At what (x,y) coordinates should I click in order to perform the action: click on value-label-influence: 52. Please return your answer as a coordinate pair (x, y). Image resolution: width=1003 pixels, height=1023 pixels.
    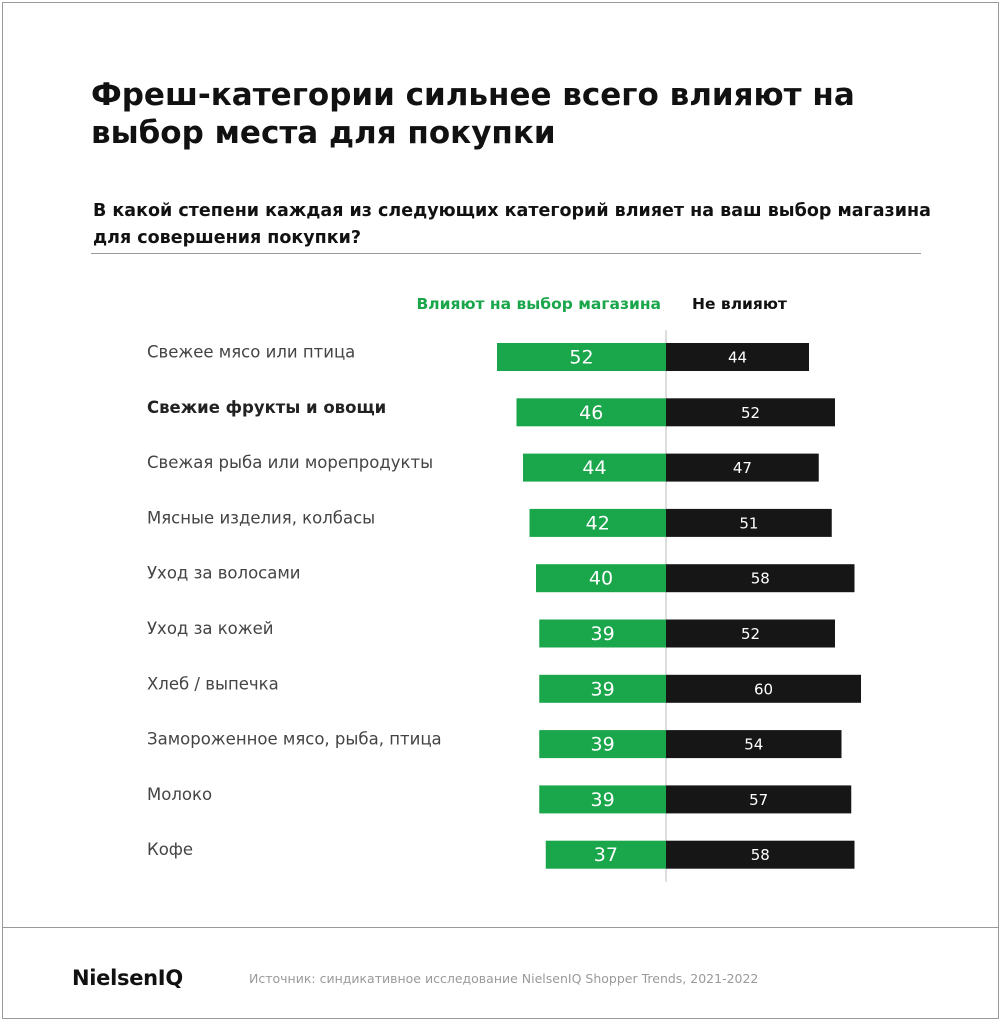
    Looking at the image, I should click on (581, 358).